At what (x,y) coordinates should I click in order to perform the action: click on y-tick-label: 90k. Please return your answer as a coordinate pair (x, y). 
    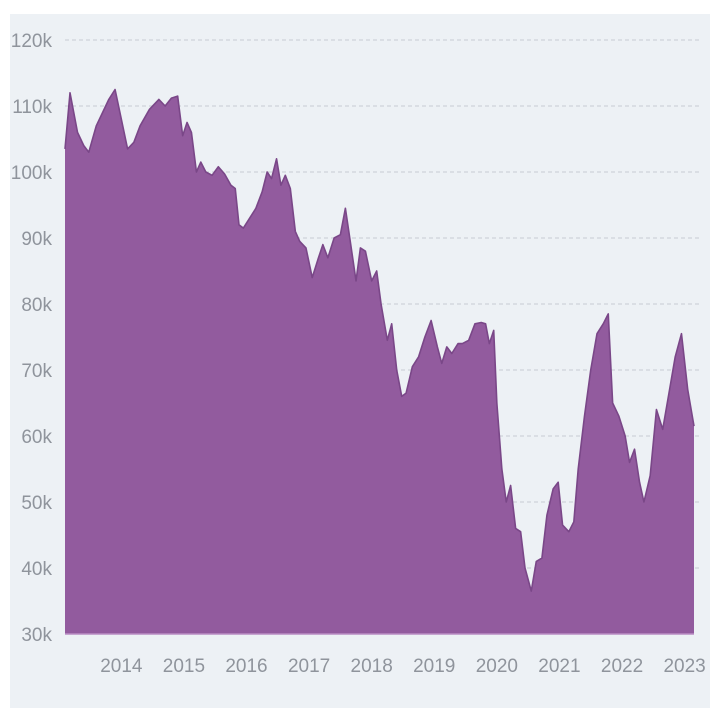
    Looking at the image, I should click on (36, 239).